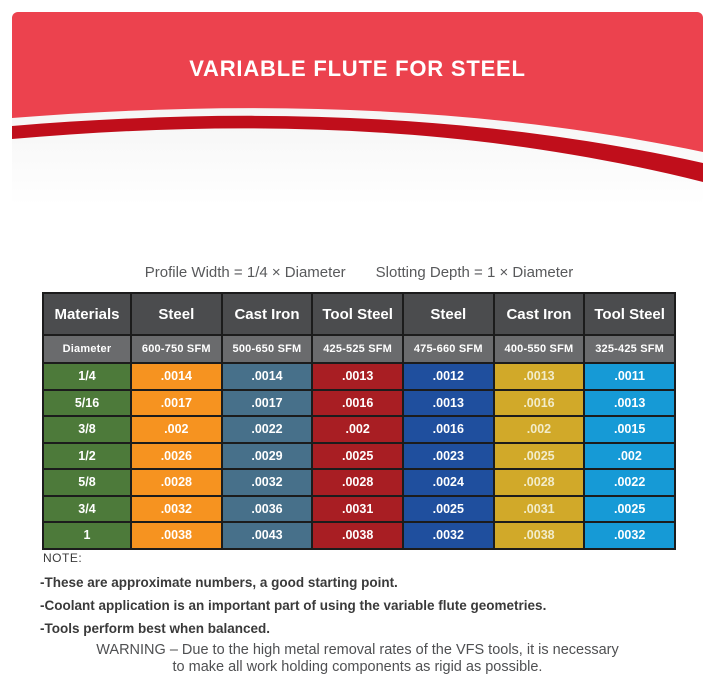  What do you see at coordinates (87, 402) in the screenshot?
I see `diameter-cell: 5/16` at bounding box center [87, 402].